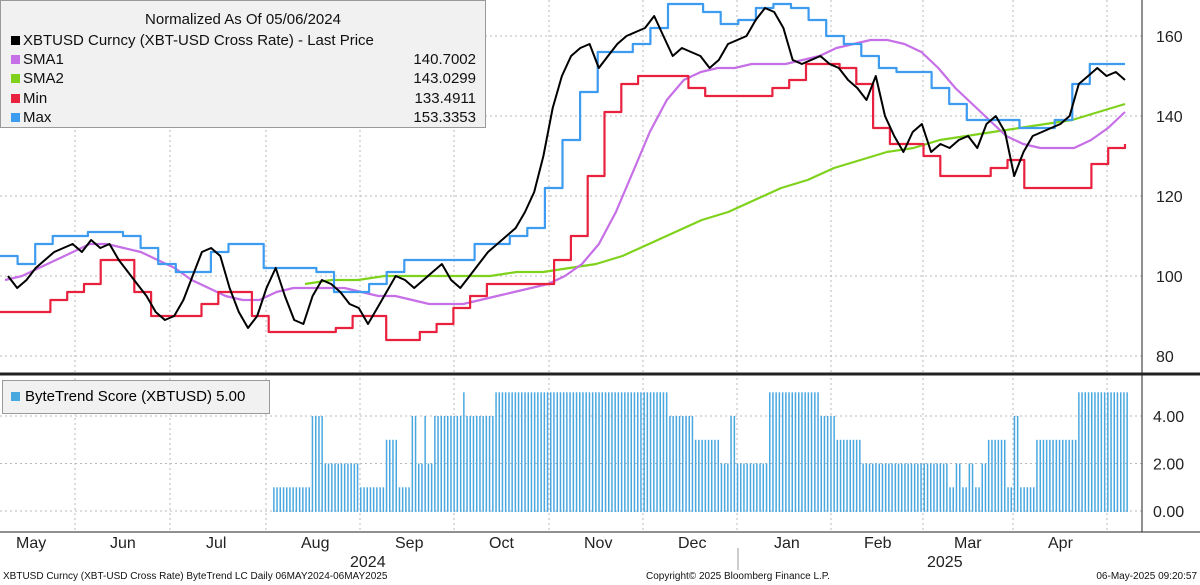 The image size is (1200, 585). Describe the element at coordinates (315, 543) in the screenshot. I see `x-tick-label: Aug` at that location.